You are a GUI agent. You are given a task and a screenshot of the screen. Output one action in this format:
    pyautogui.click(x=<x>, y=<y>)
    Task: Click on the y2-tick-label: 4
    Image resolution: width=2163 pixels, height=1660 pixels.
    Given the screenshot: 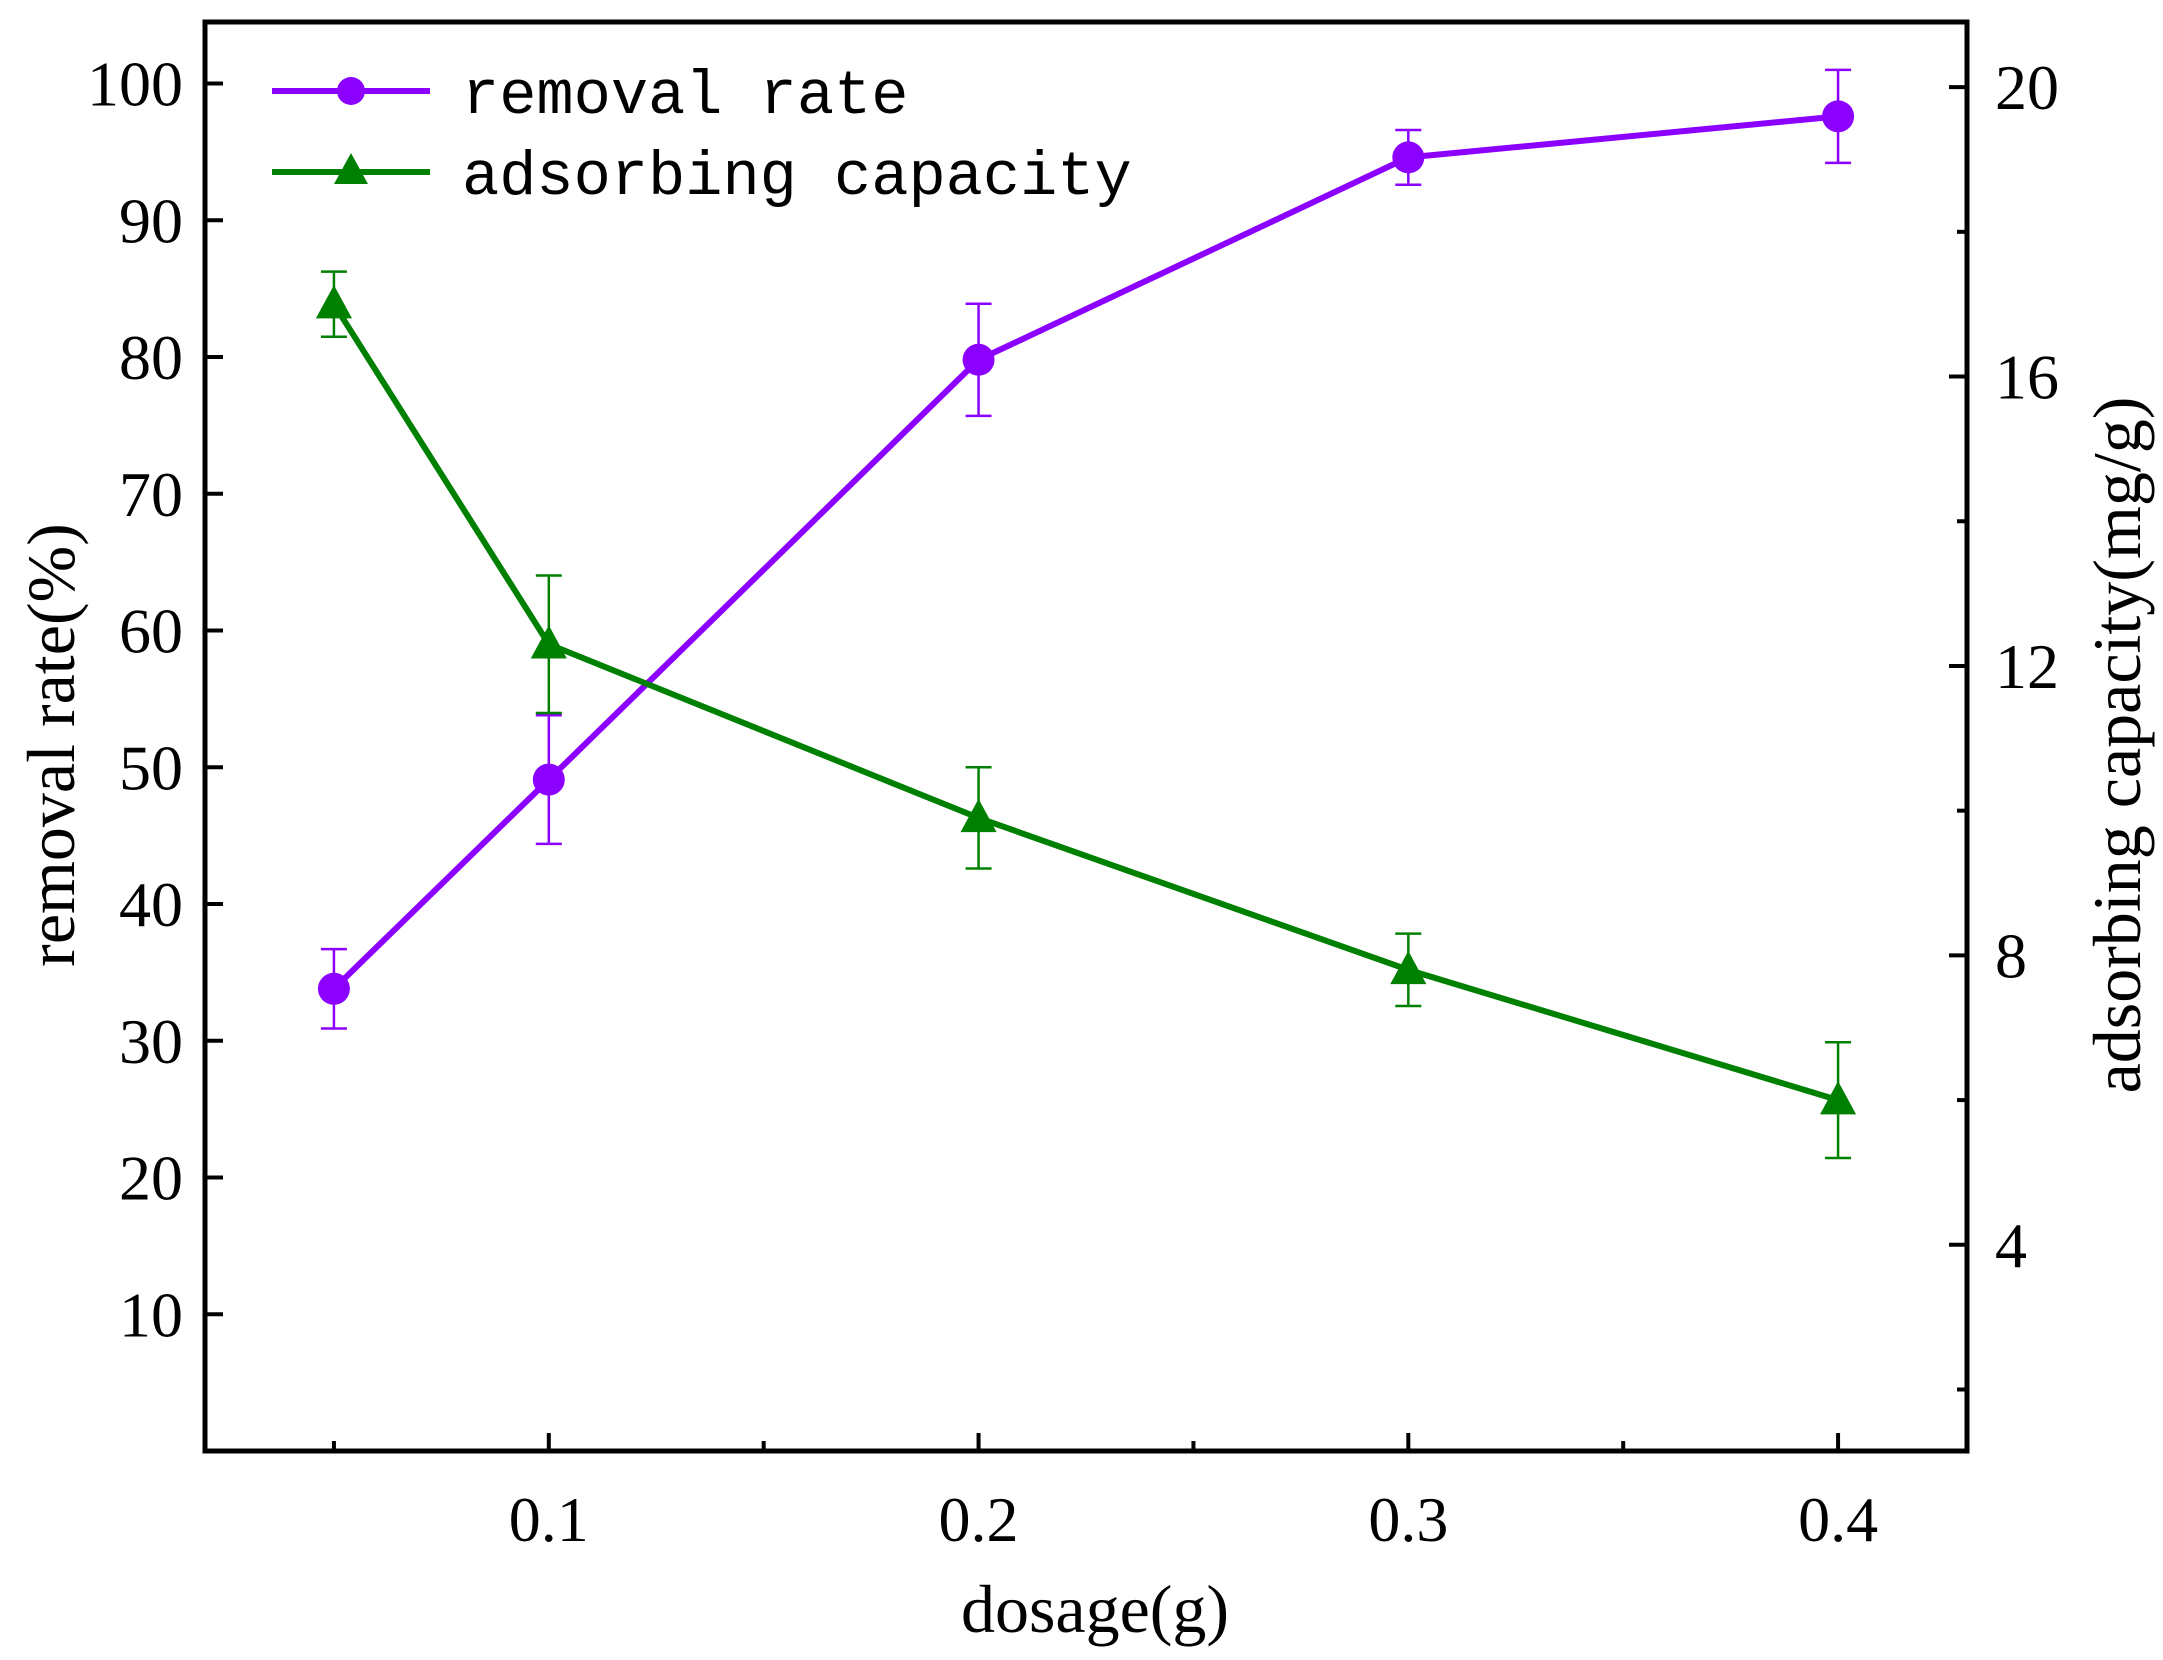 What is the action you would take?
    pyautogui.click(x=2011, y=1245)
    